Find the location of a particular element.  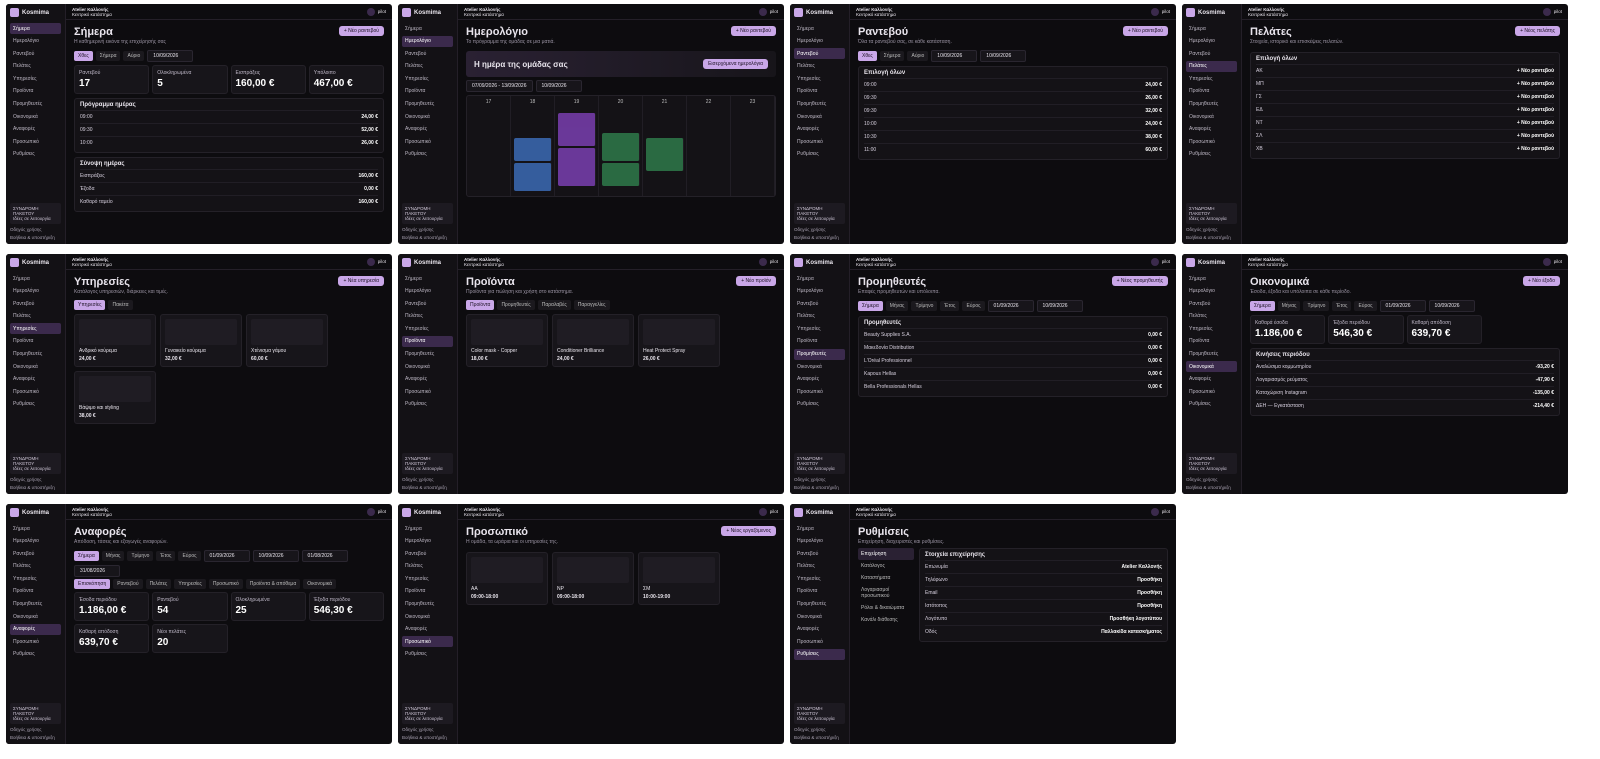

report-tab: Προσωπικό is located at coordinates (225, 584).